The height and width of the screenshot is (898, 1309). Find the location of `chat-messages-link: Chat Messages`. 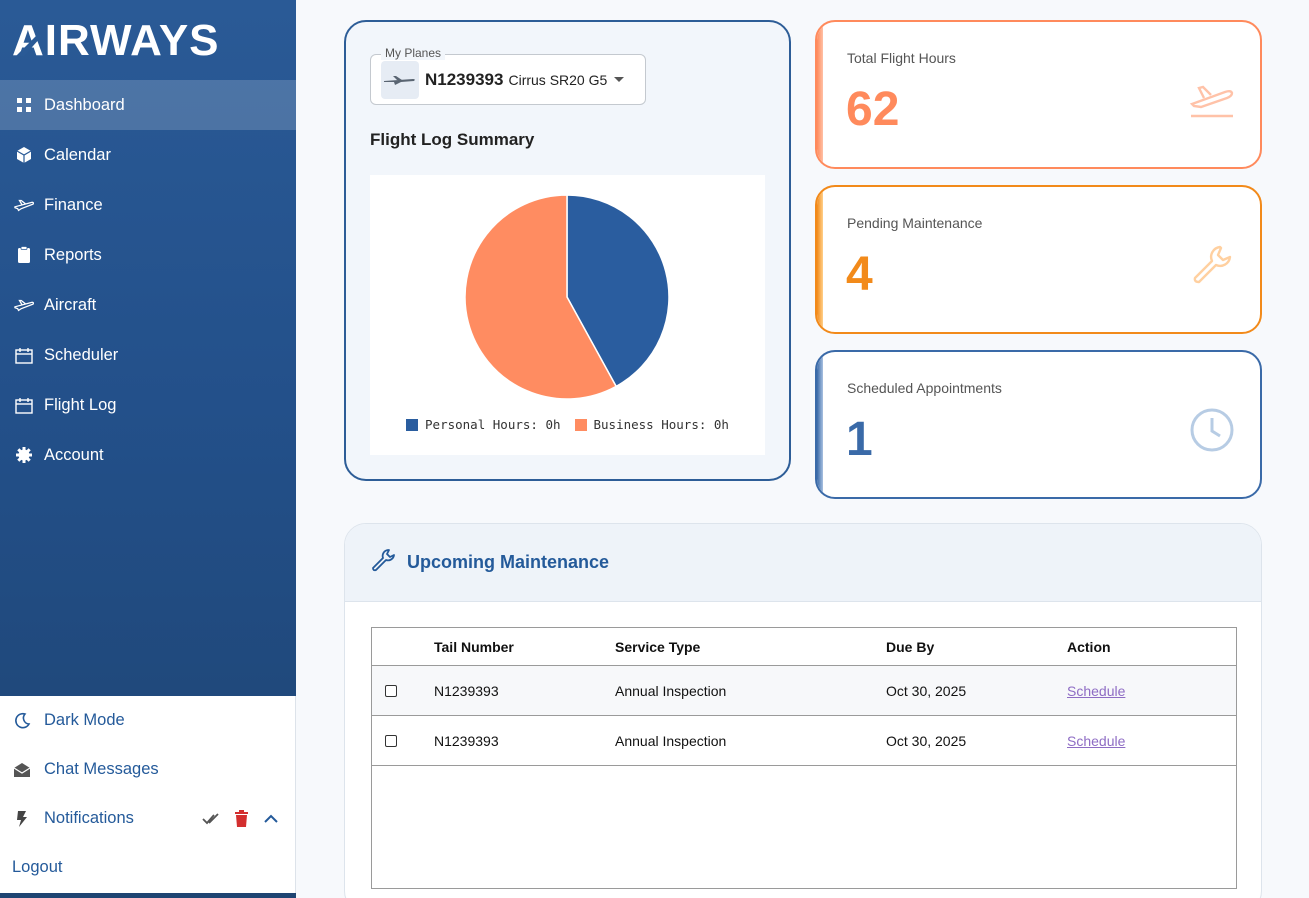

chat-messages-link: Chat Messages is located at coordinates (147, 769).